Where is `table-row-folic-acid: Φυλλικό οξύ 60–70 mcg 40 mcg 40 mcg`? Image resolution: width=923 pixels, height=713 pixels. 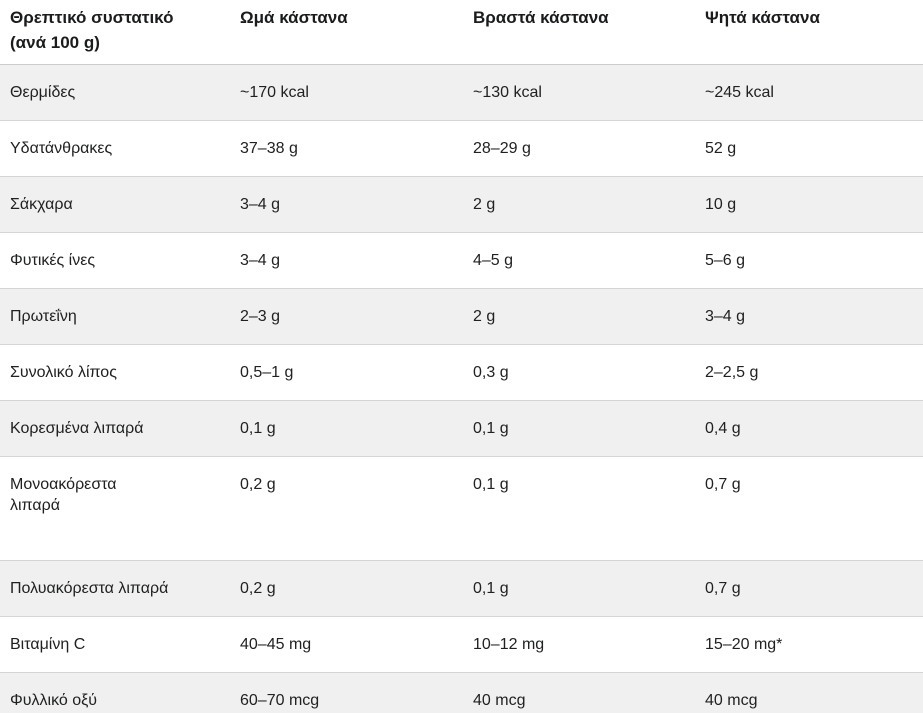 table-row-folic-acid: Φυλλικό οξύ 60–70 mcg 40 mcg 40 mcg is located at coordinates (461, 692).